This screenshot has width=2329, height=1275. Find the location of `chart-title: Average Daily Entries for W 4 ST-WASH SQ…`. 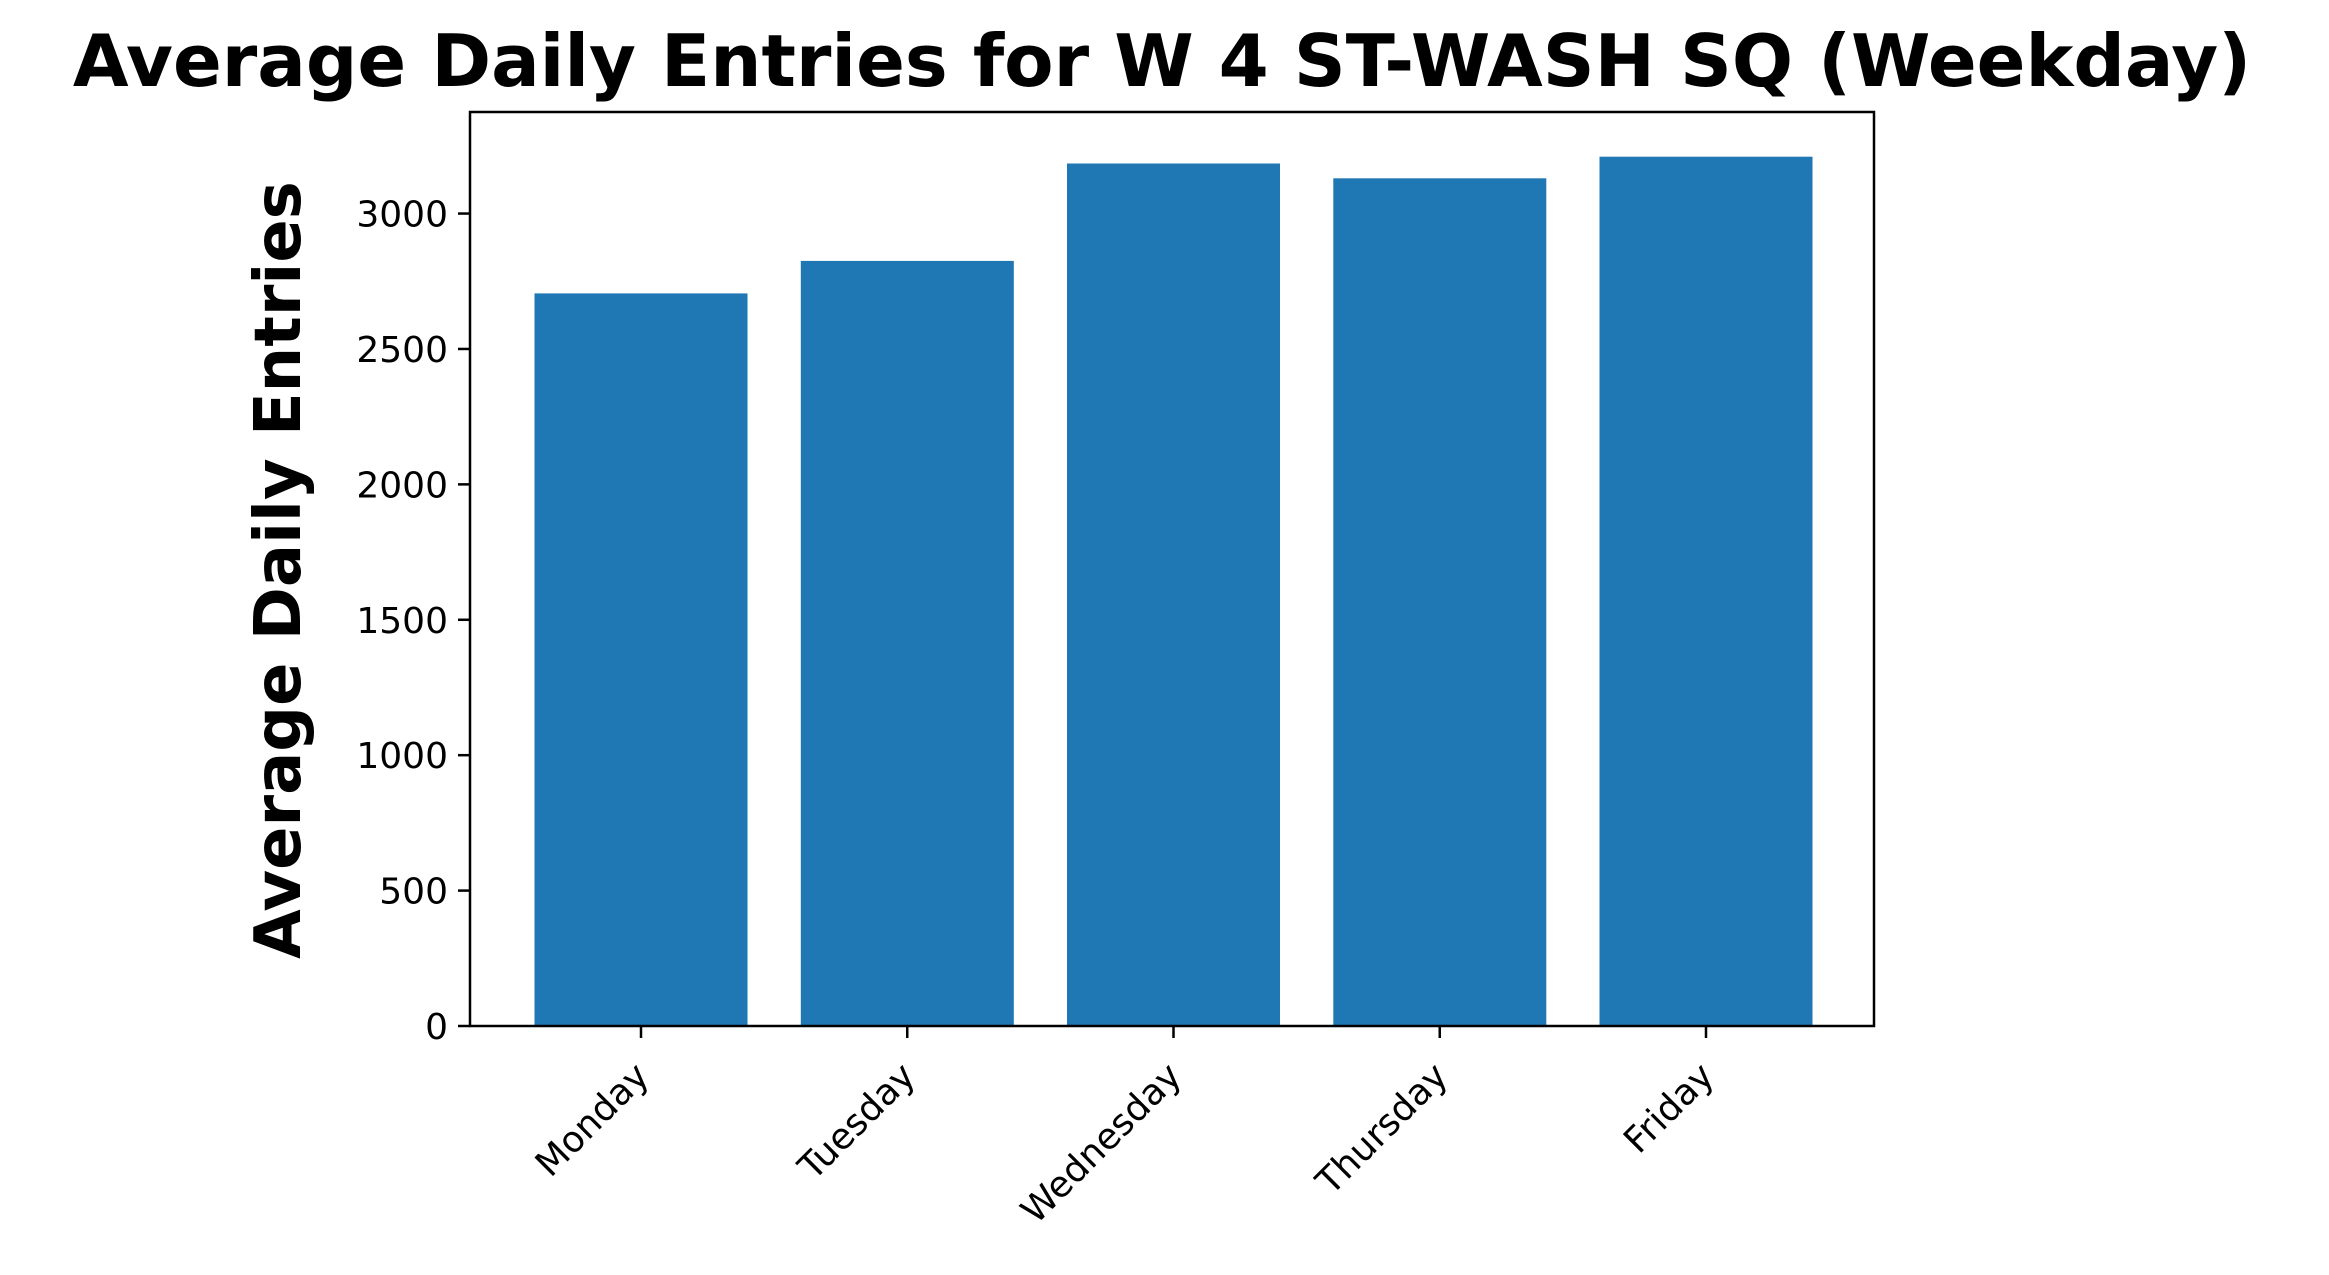

chart-title: Average Daily Entries for W 4 ST-WASH SQ… is located at coordinates (1162, 61).